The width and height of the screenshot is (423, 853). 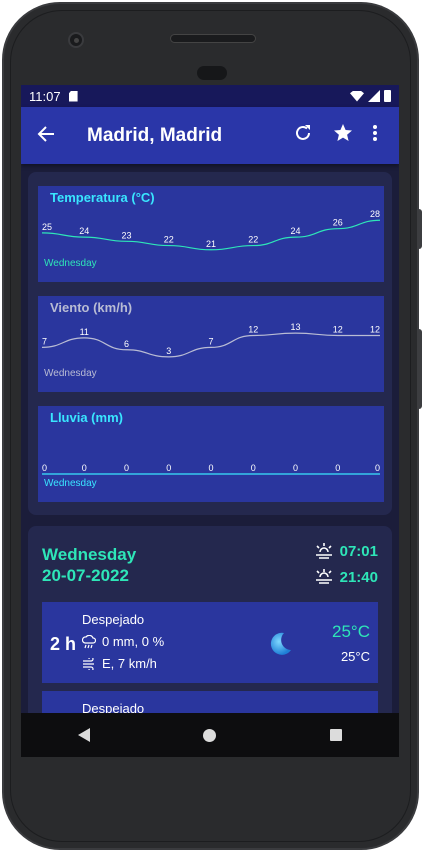 What do you see at coordinates (210, 642) in the screenshot?
I see `hour-row: 2 h Despejado 0 mm, 0 % E, 7 km/h` at bounding box center [210, 642].